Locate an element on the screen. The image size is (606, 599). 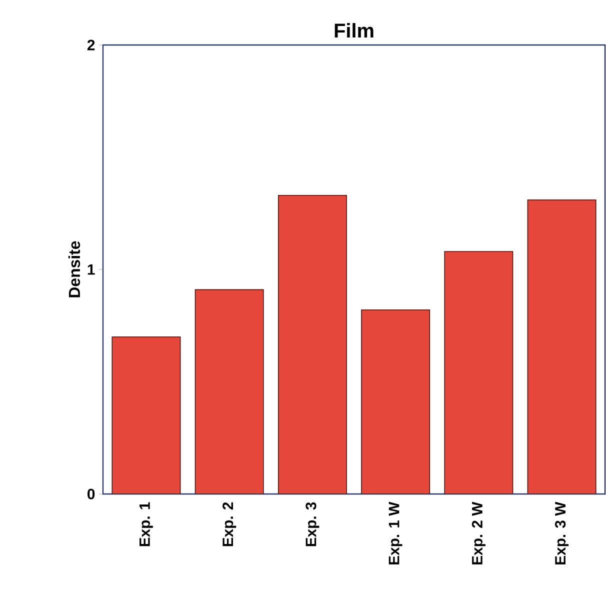
y-tick-label: 1 is located at coordinates (91, 269).